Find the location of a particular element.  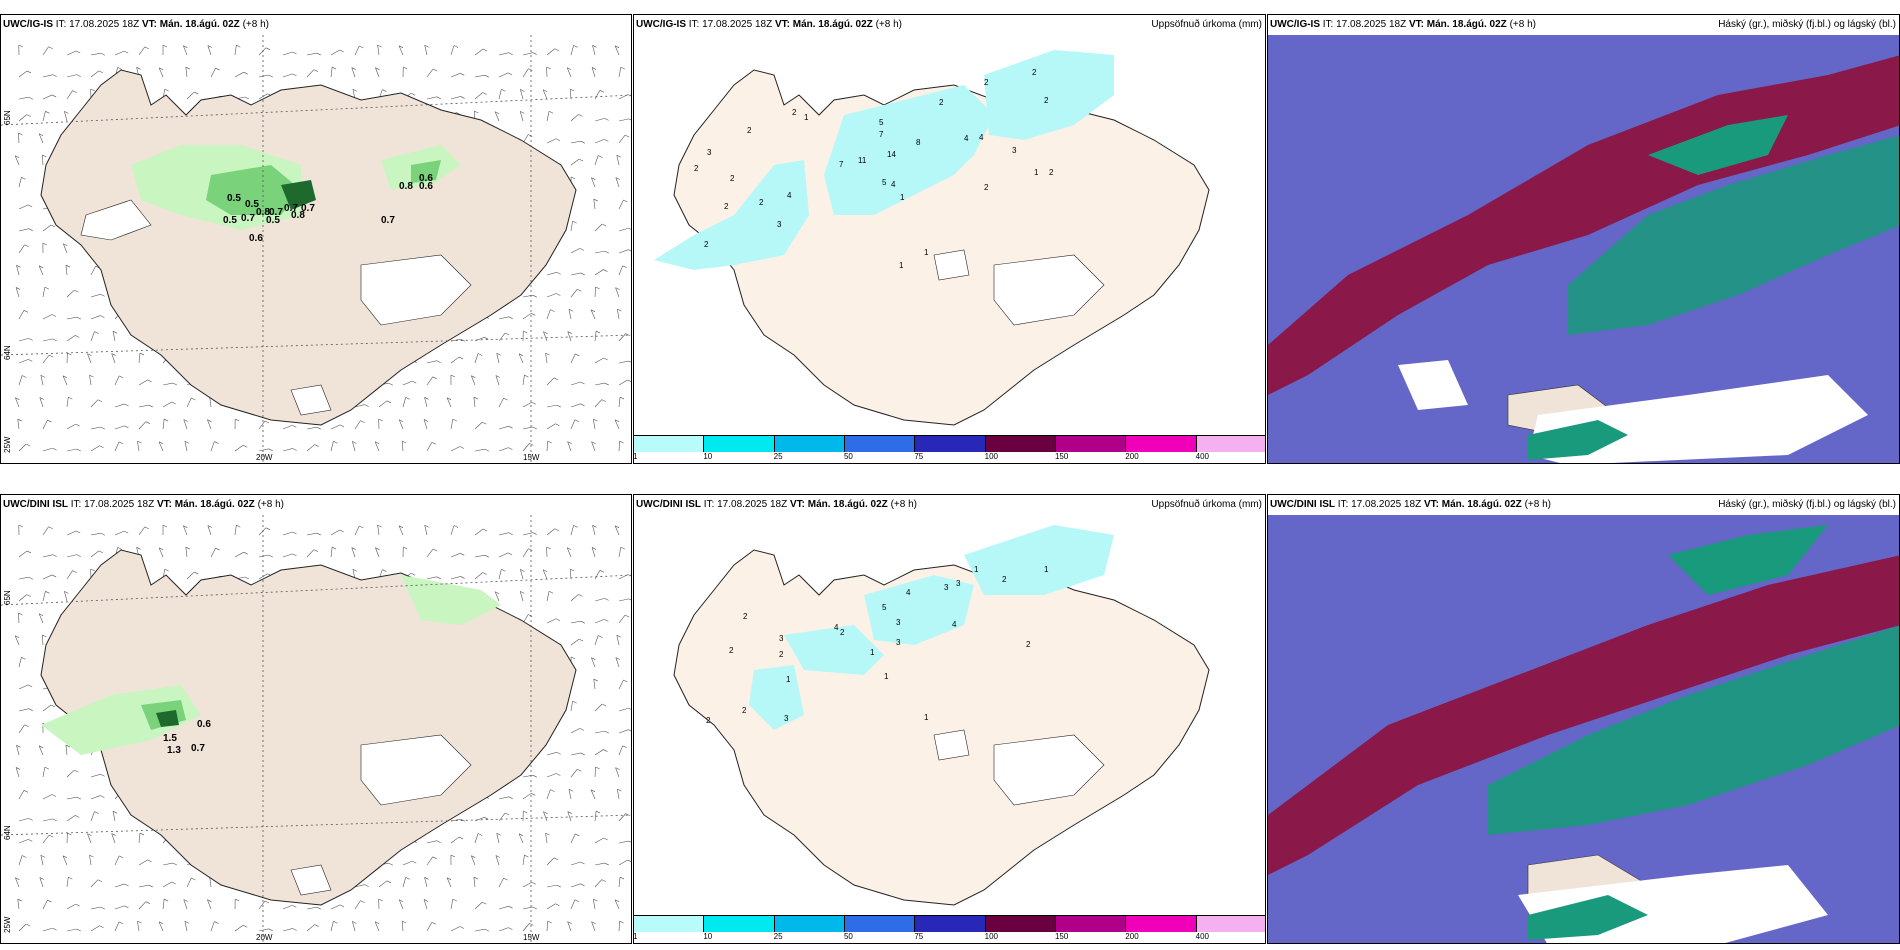

colorbar-segment: 200 is located at coordinates (1161, 448).